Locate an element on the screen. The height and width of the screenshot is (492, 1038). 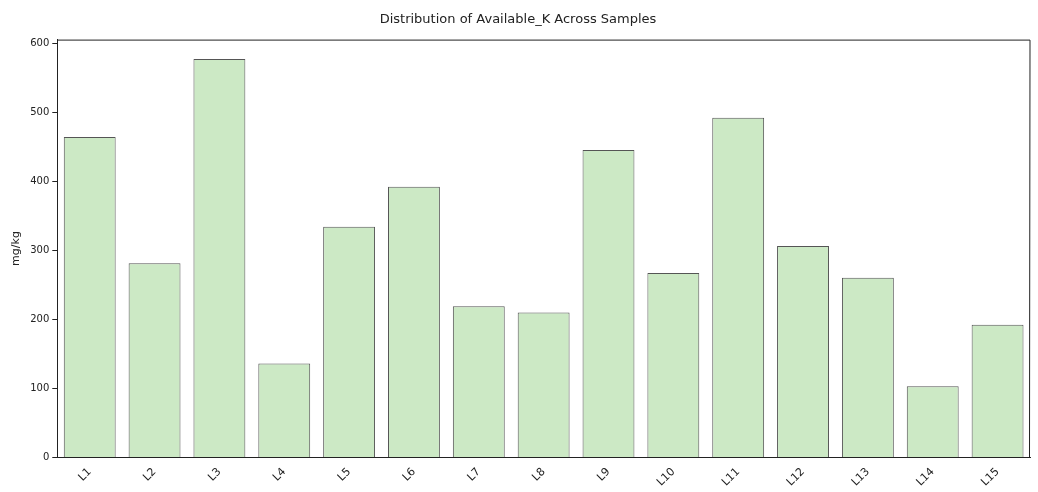
x-tick-label: L1 is located at coordinates (84, 474).